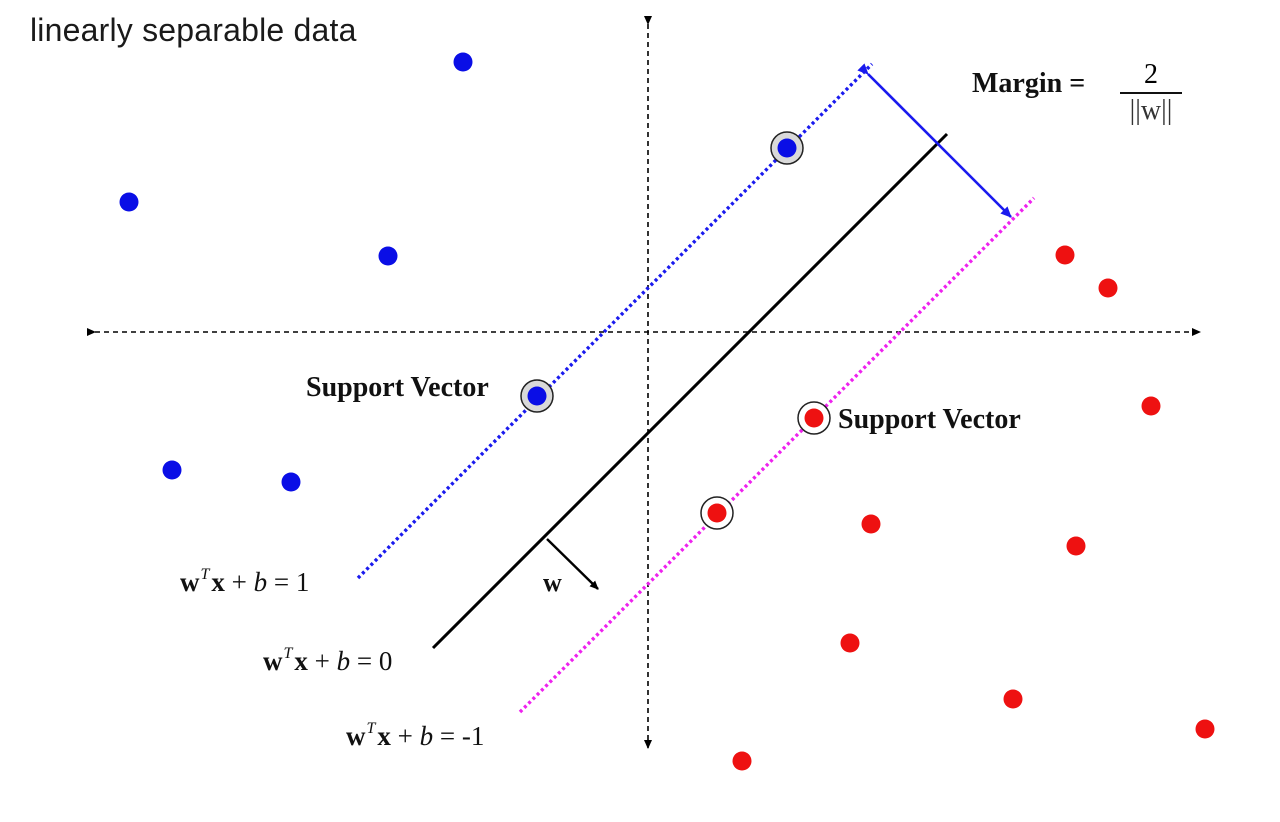 Image resolution: width=1280 pixels, height=822 pixels. I want to click on margin-denominator: ||w||, so click(1151, 110).